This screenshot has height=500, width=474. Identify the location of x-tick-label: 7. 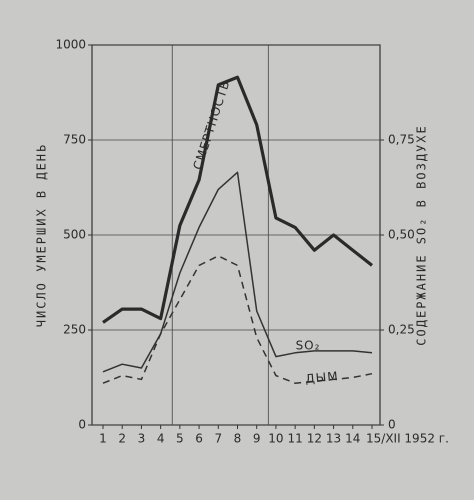
(218, 439).